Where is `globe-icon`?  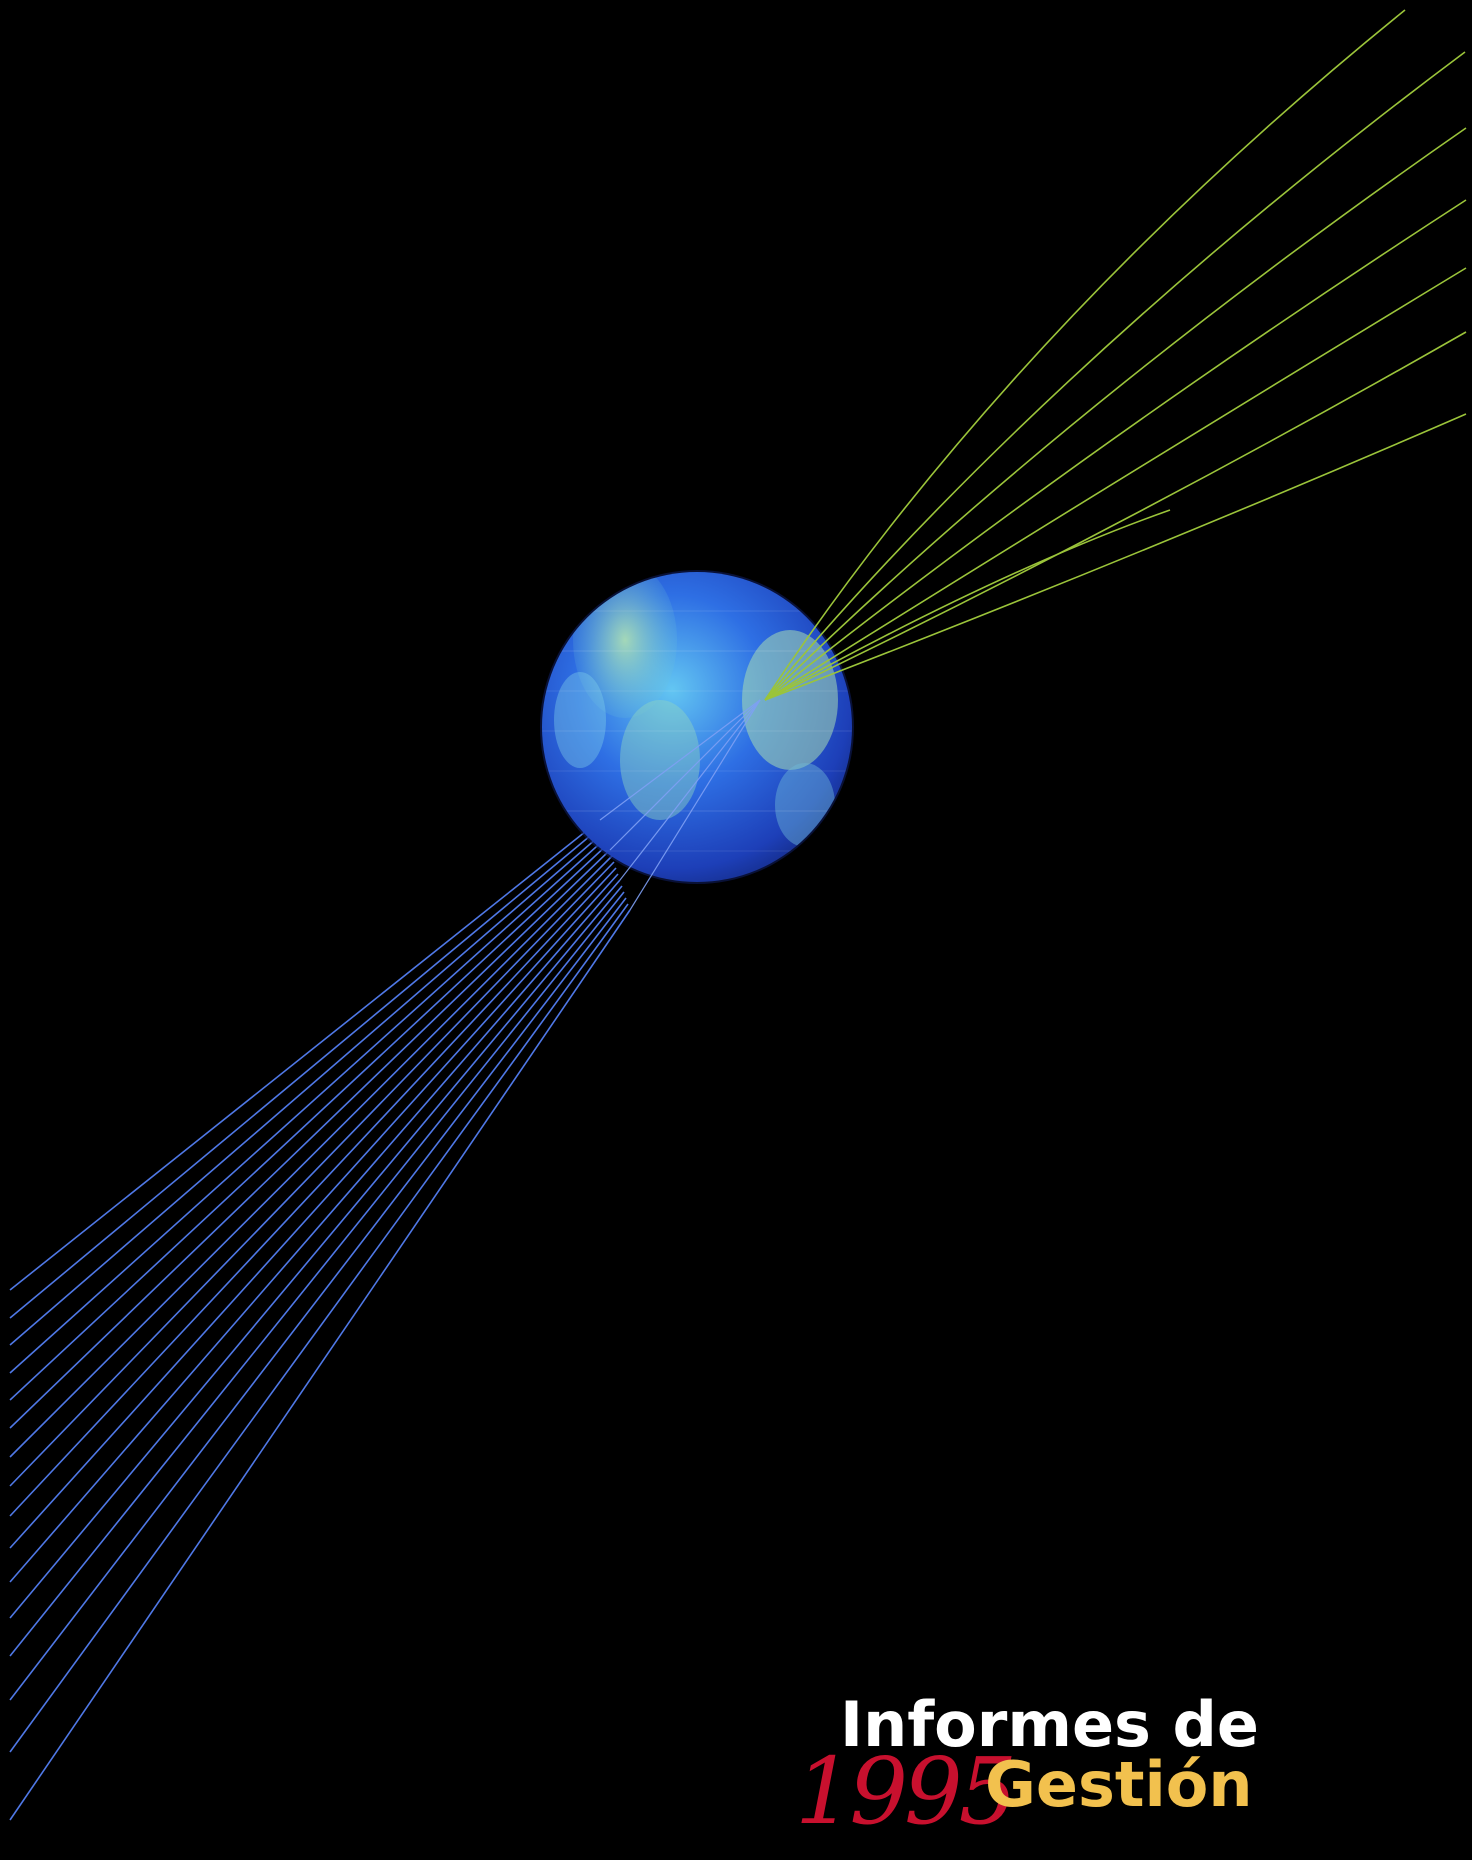
globe-icon is located at coordinates (697, 740).